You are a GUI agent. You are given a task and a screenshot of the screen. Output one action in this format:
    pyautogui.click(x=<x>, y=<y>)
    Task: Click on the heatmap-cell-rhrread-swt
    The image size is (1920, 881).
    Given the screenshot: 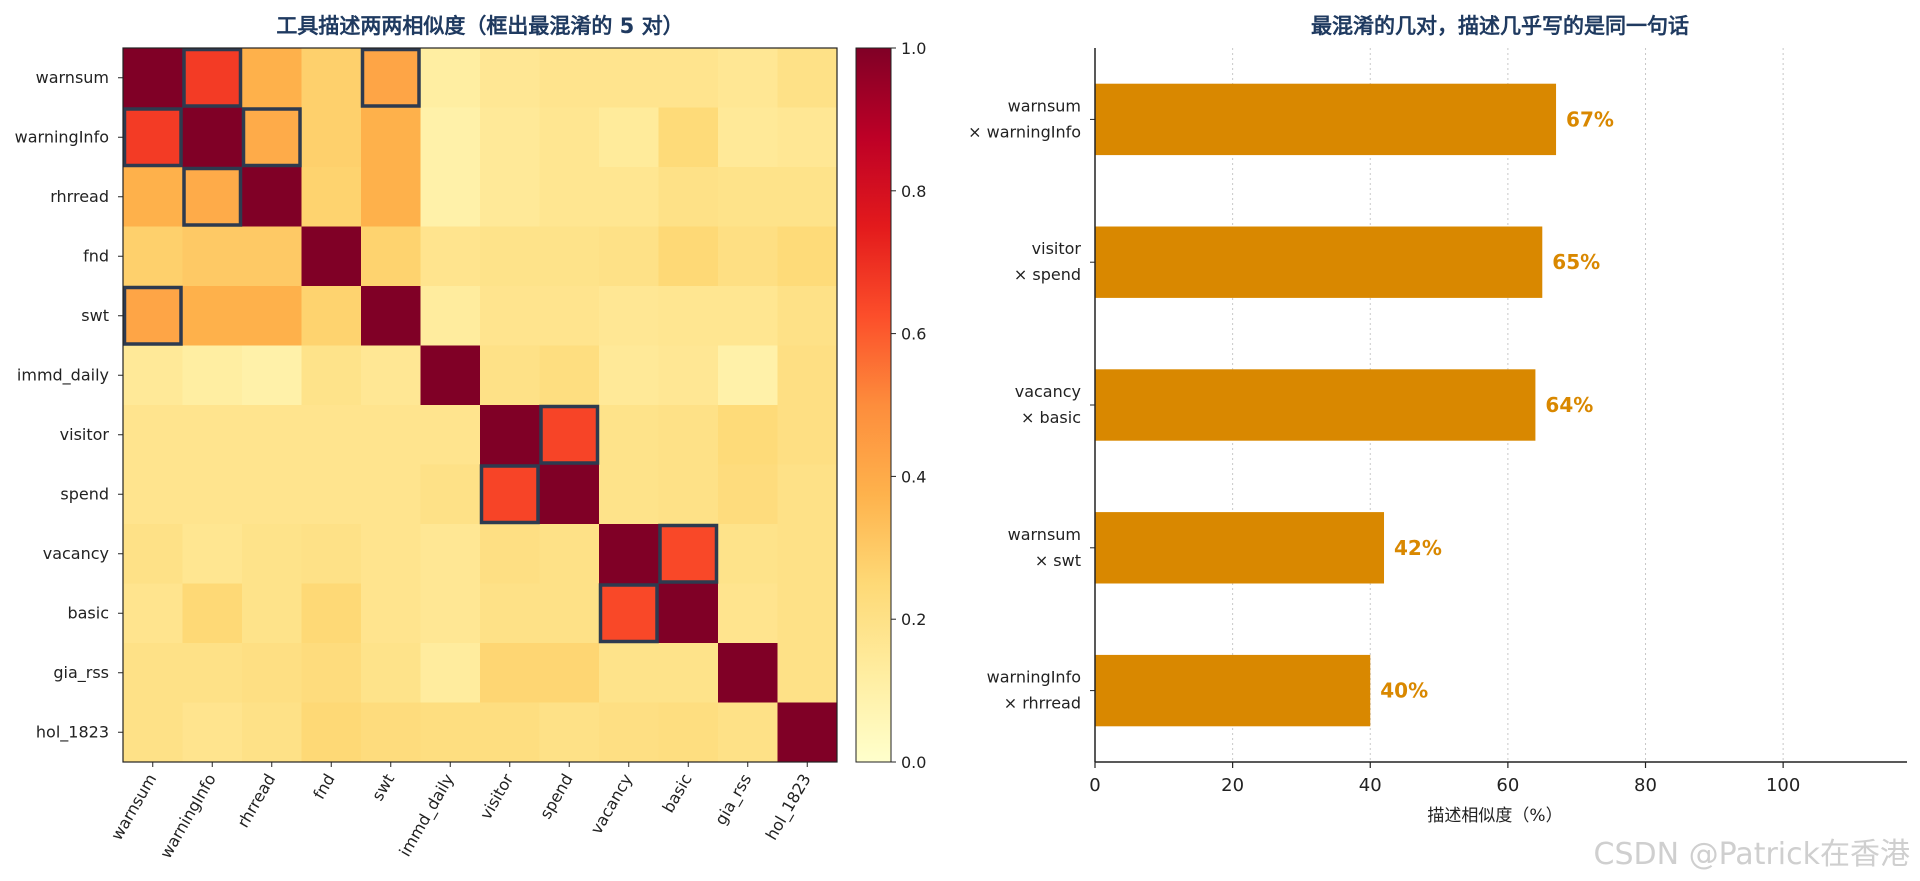 What is the action you would take?
    pyautogui.click(x=391, y=197)
    